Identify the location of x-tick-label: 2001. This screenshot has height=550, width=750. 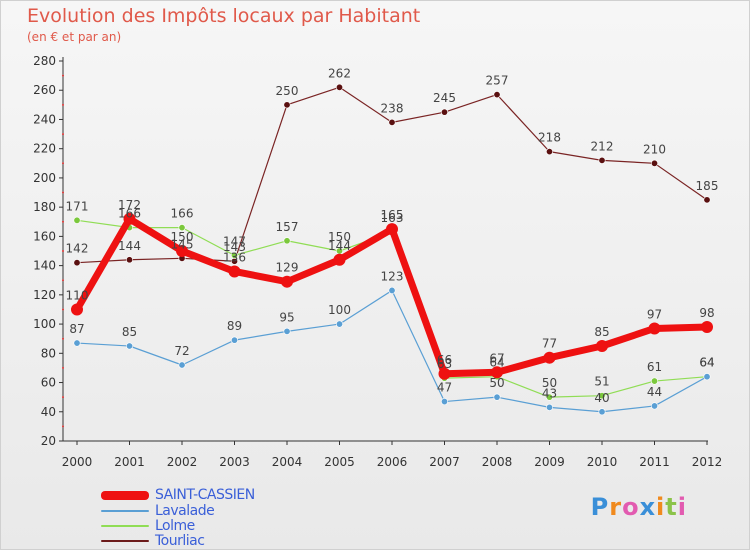
(129, 462).